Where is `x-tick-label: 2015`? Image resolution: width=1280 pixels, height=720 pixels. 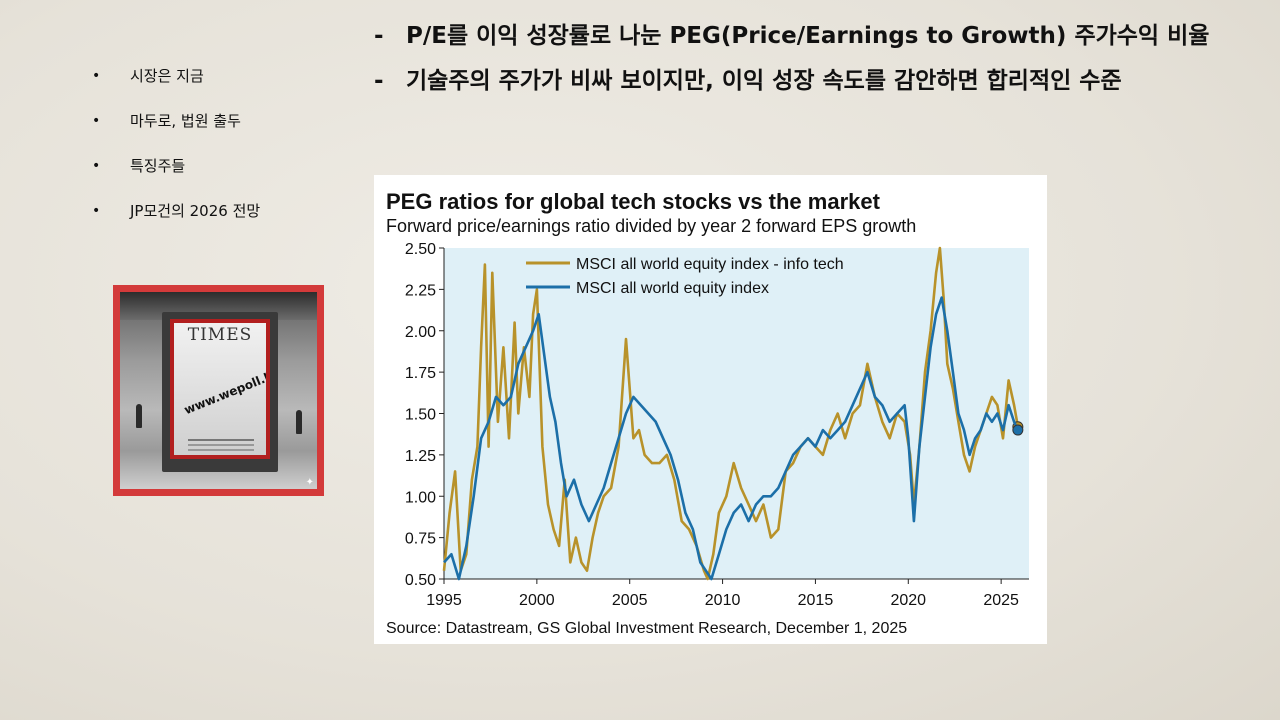
x-tick-label: 2015 is located at coordinates (816, 600).